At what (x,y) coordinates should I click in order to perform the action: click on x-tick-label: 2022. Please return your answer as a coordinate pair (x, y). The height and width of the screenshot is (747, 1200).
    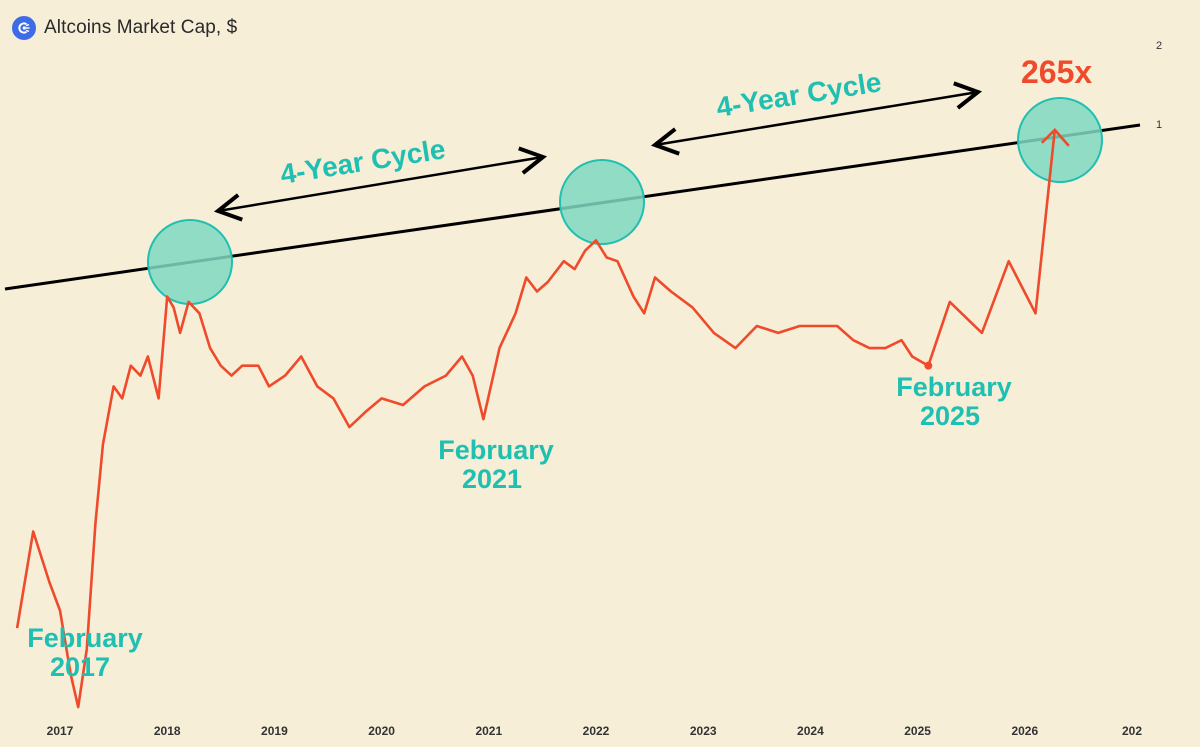
    Looking at the image, I should click on (596, 731).